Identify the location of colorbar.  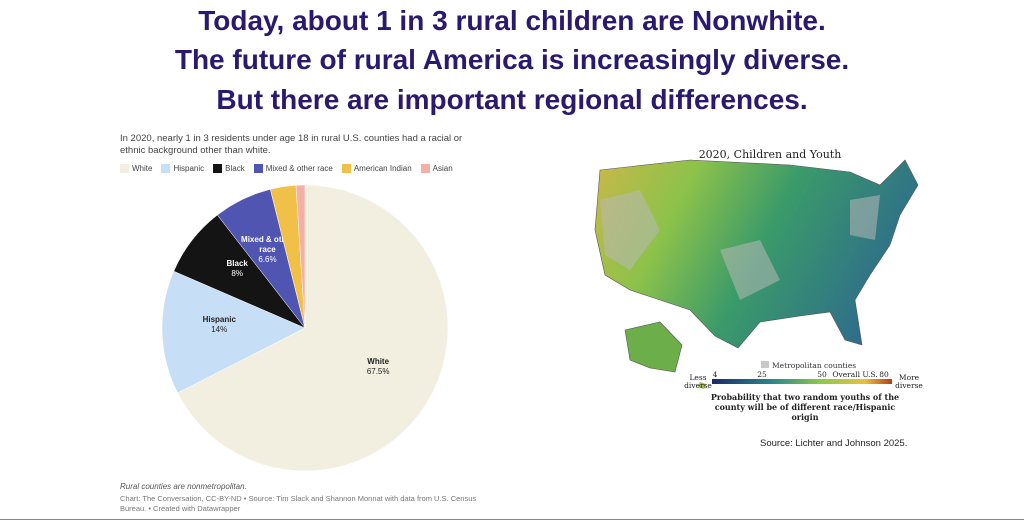
(802, 381).